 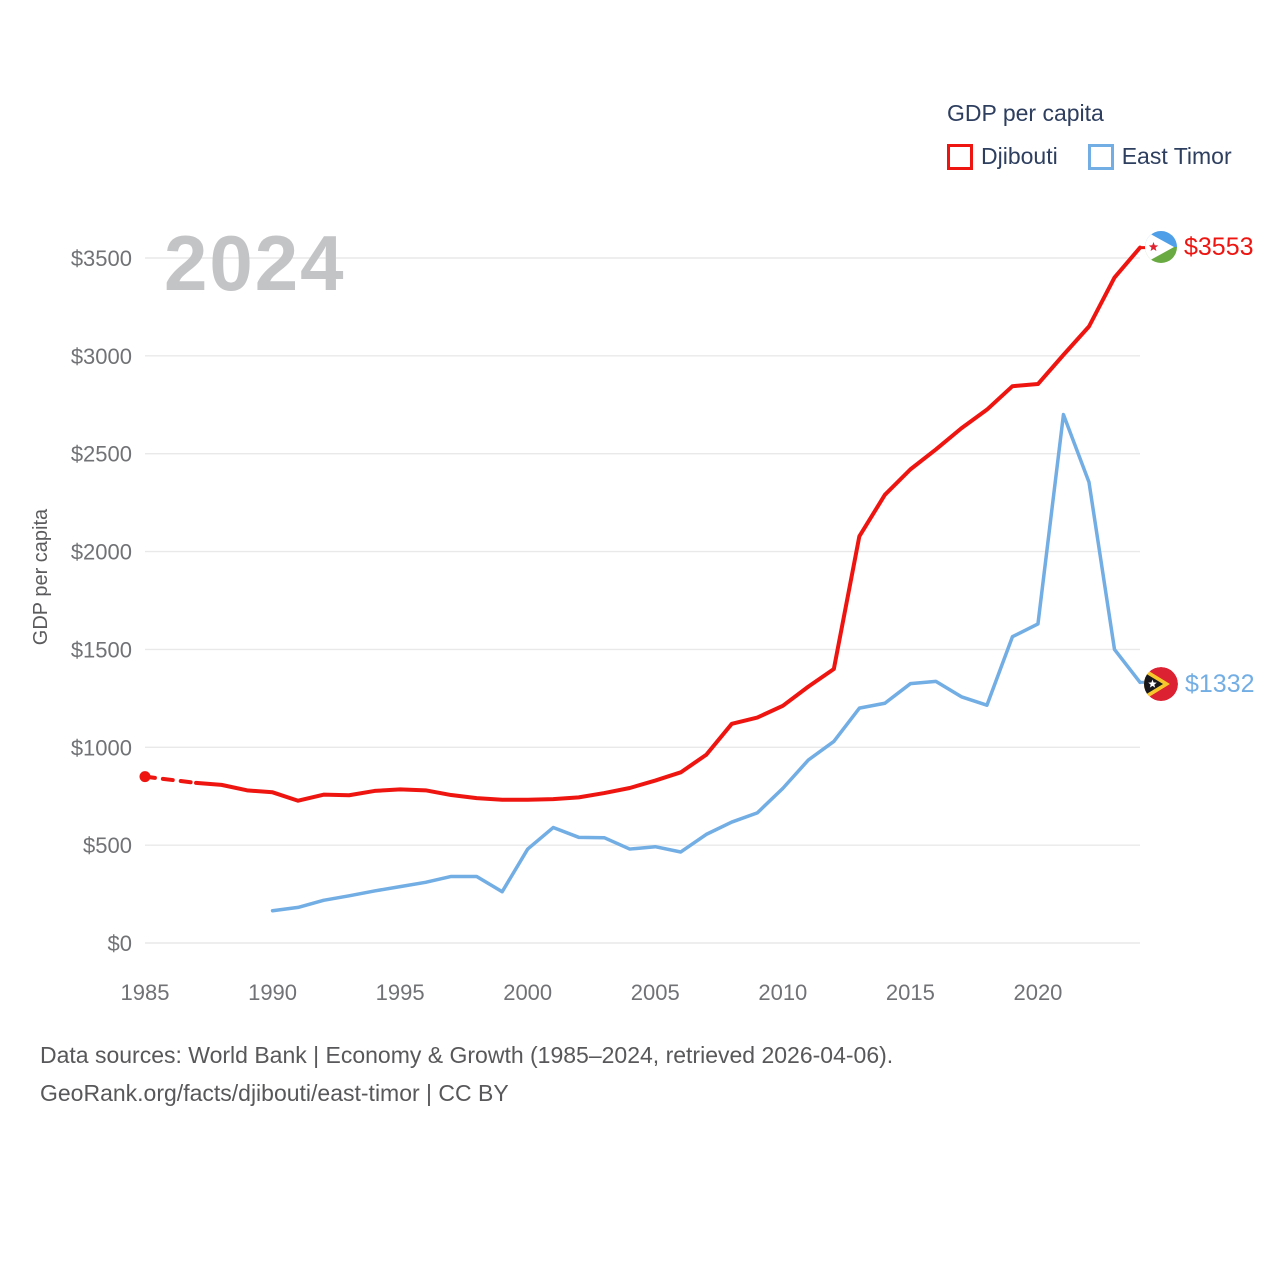 I want to click on legend-item-east-timor: East Timor, so click(x=1159, y=156).